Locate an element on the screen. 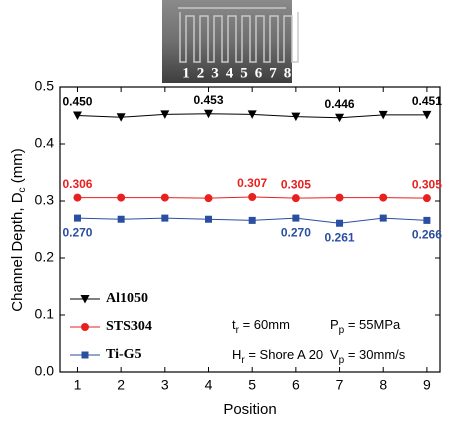 This screenshot has height=421, width=449. value-label: 0.261 is located at coordinates (340, 237).